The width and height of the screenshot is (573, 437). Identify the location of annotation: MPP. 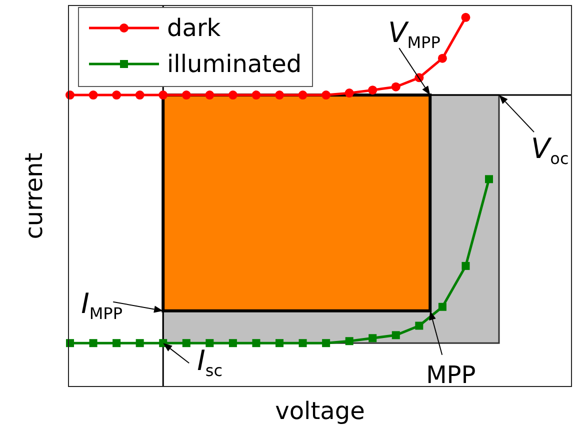
(451, 374).